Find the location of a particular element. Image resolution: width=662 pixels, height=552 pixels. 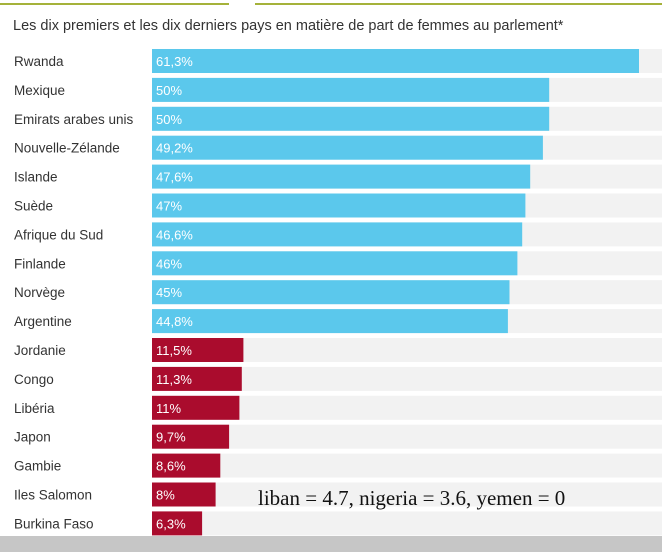

value-label: 11,5% is located at coordinates (174, 350).